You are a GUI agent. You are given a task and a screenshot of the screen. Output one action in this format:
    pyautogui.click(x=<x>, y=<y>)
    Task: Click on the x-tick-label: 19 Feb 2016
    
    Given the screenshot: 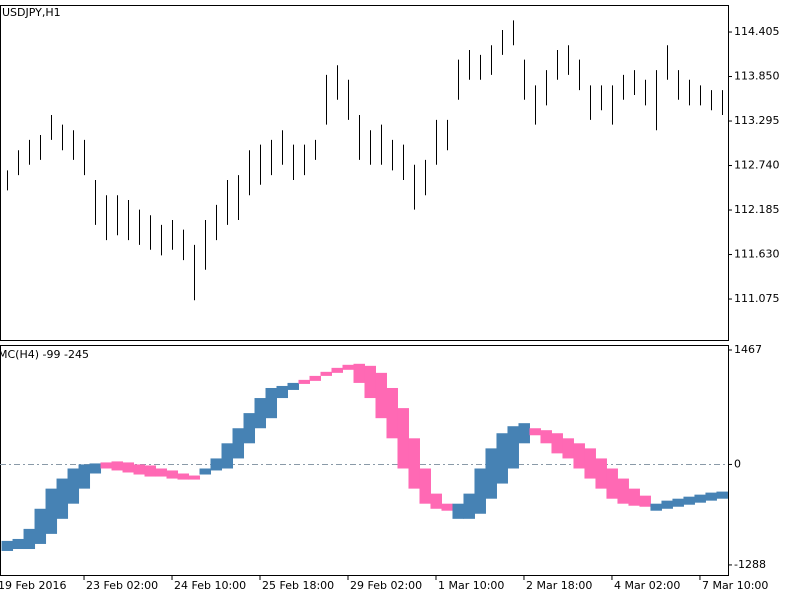 What is the action you would take?
    pyautogui.click(x=33, y=585)
    